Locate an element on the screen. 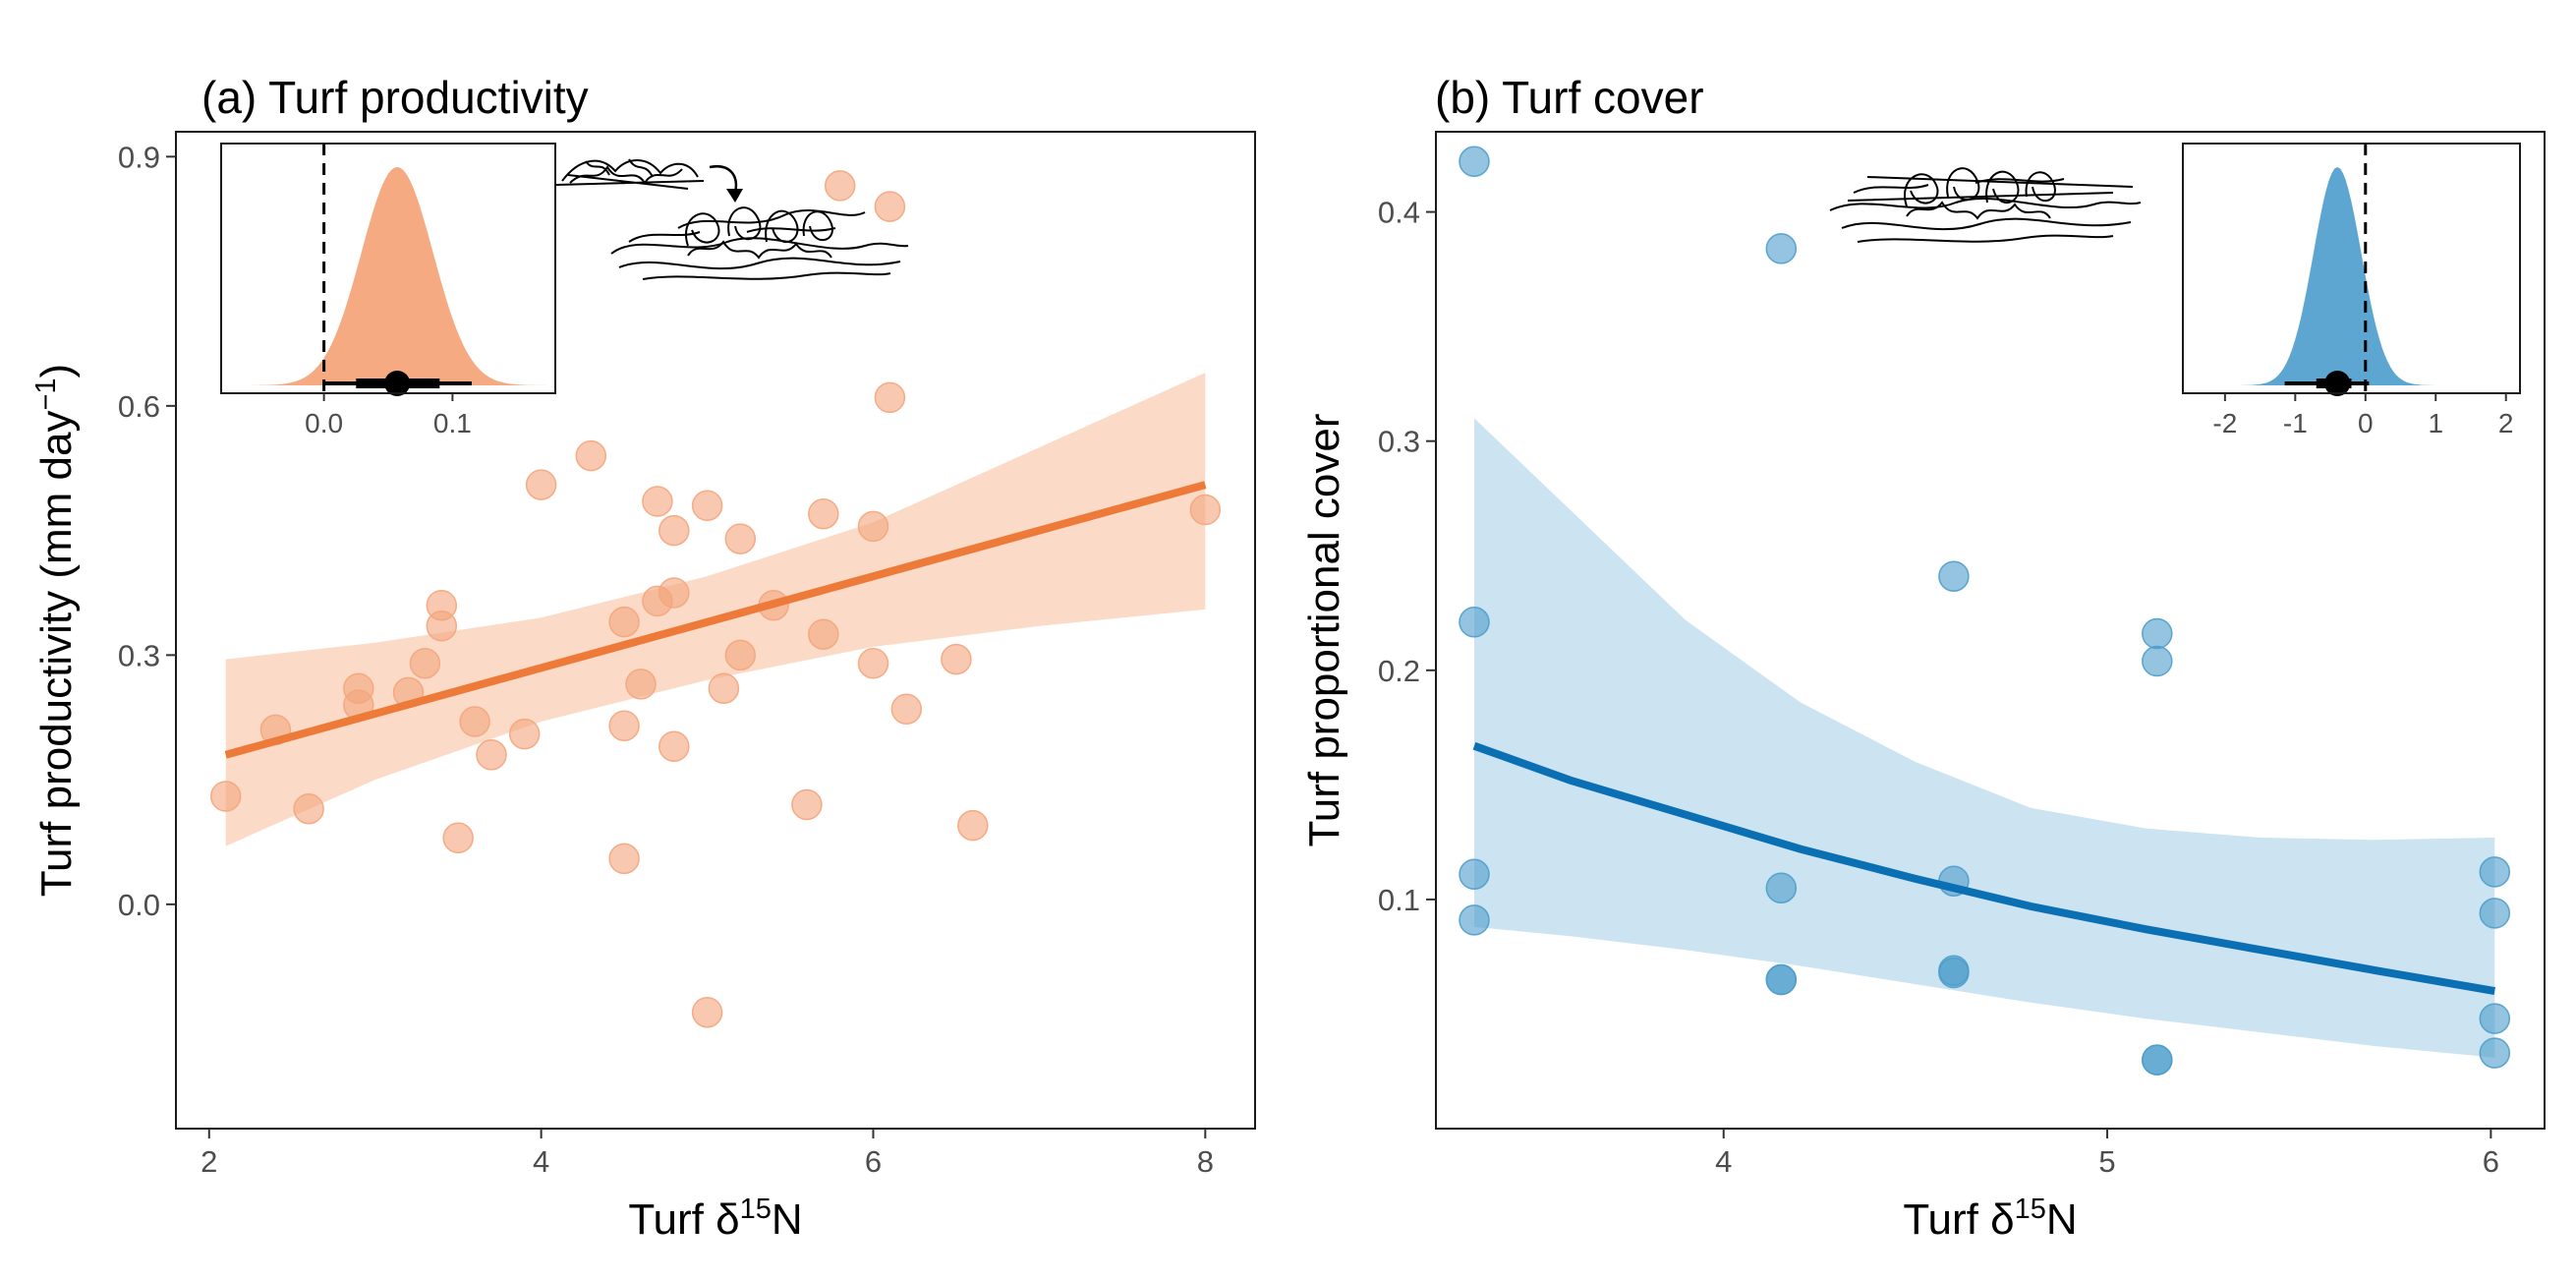 This screenshot has height=1281, width=2576. panel-a-x-tick-label: 2 is located at coordinates (208, 1161).